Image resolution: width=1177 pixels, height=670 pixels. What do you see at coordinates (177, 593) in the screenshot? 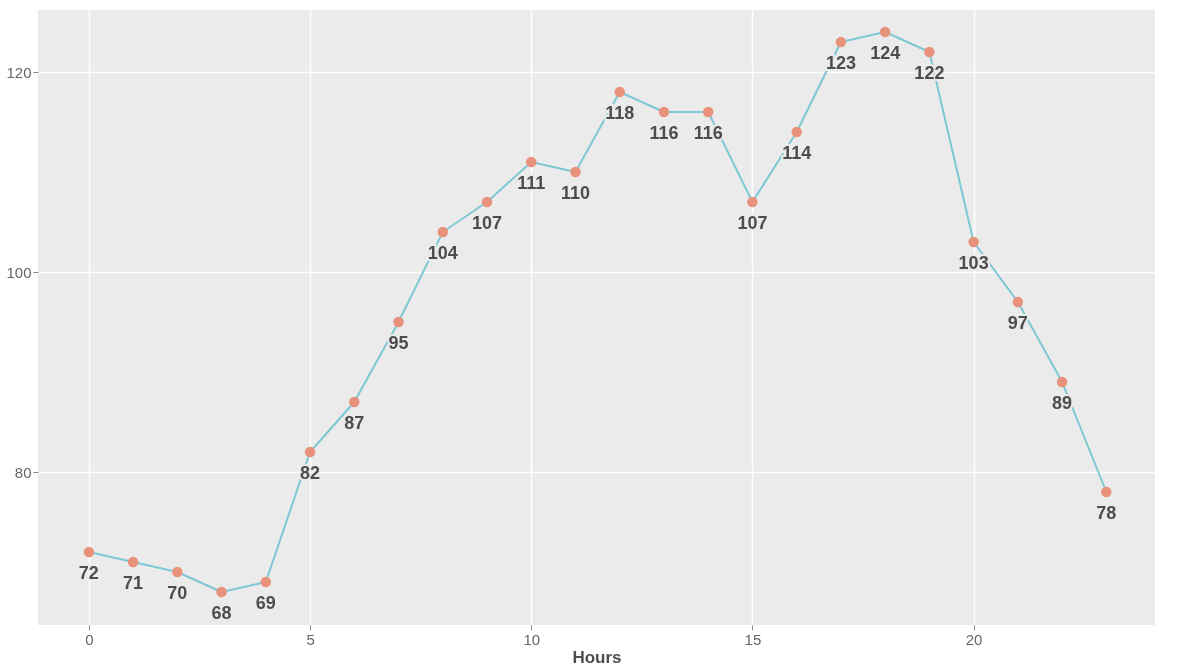
I see `data-label: 70` at bounding box center [177, 593].